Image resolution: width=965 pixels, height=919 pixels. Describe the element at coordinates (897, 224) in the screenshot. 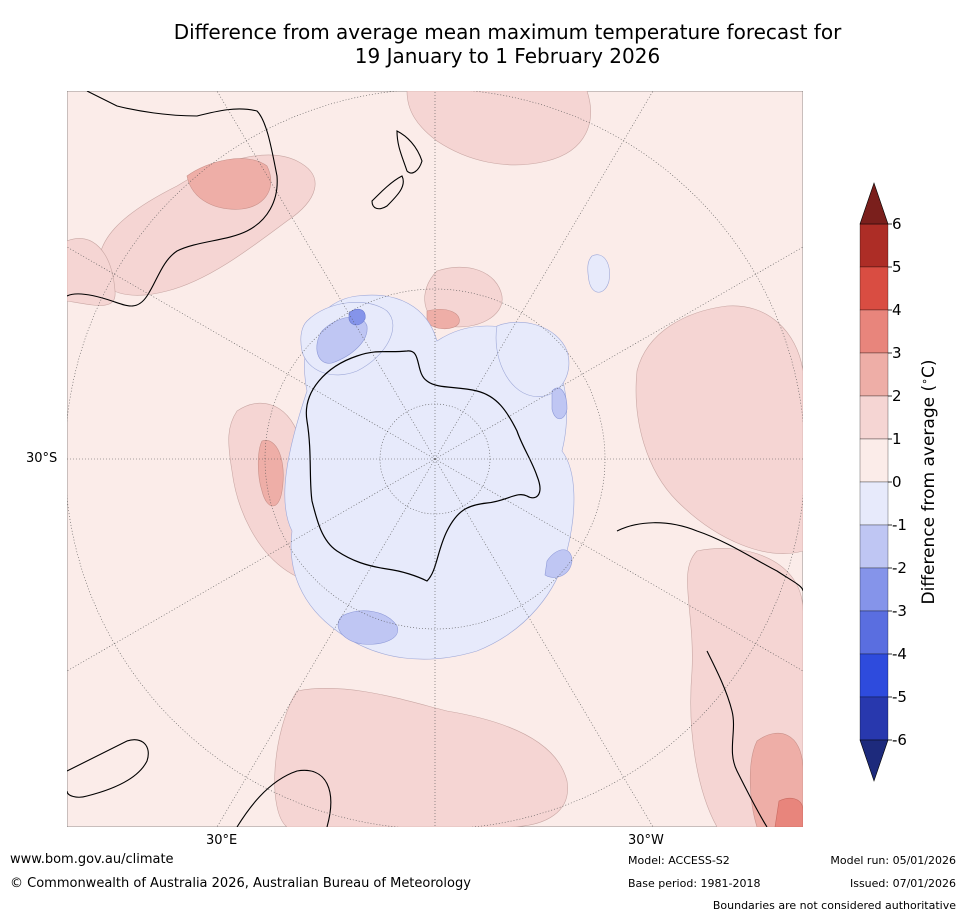

I see `colorbar-tick-label: 6` at that location.